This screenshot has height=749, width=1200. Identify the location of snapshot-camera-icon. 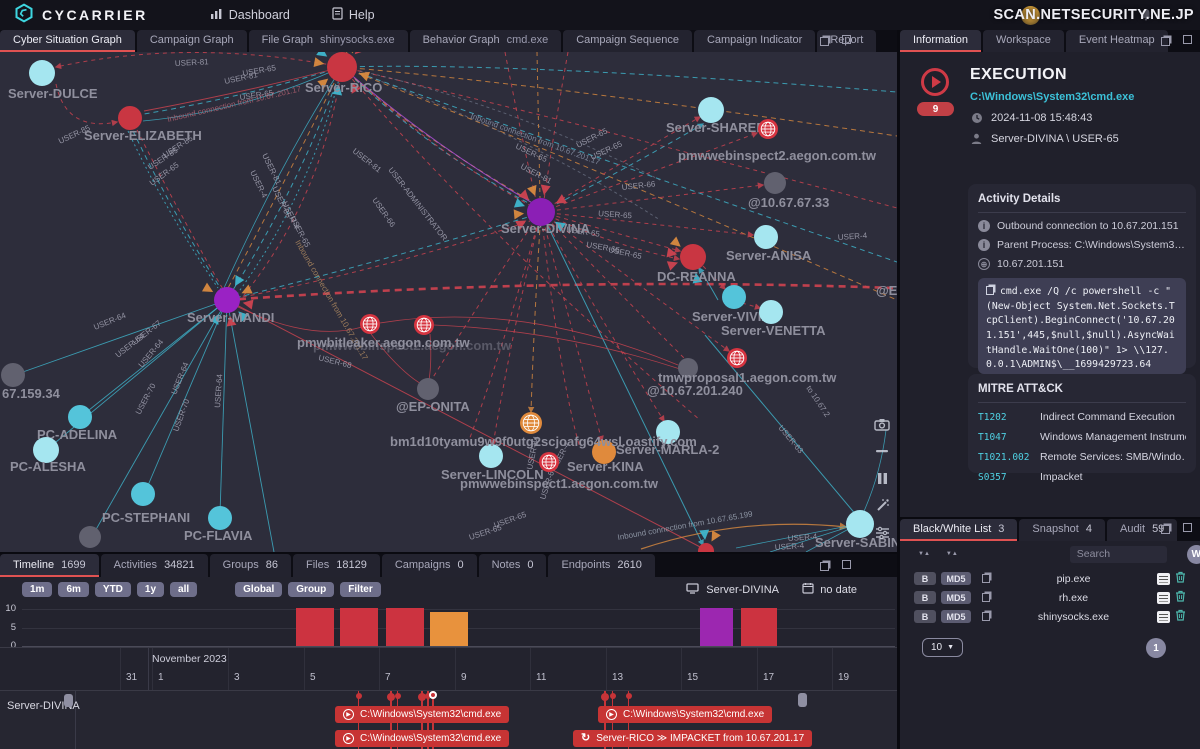
(882, 424).